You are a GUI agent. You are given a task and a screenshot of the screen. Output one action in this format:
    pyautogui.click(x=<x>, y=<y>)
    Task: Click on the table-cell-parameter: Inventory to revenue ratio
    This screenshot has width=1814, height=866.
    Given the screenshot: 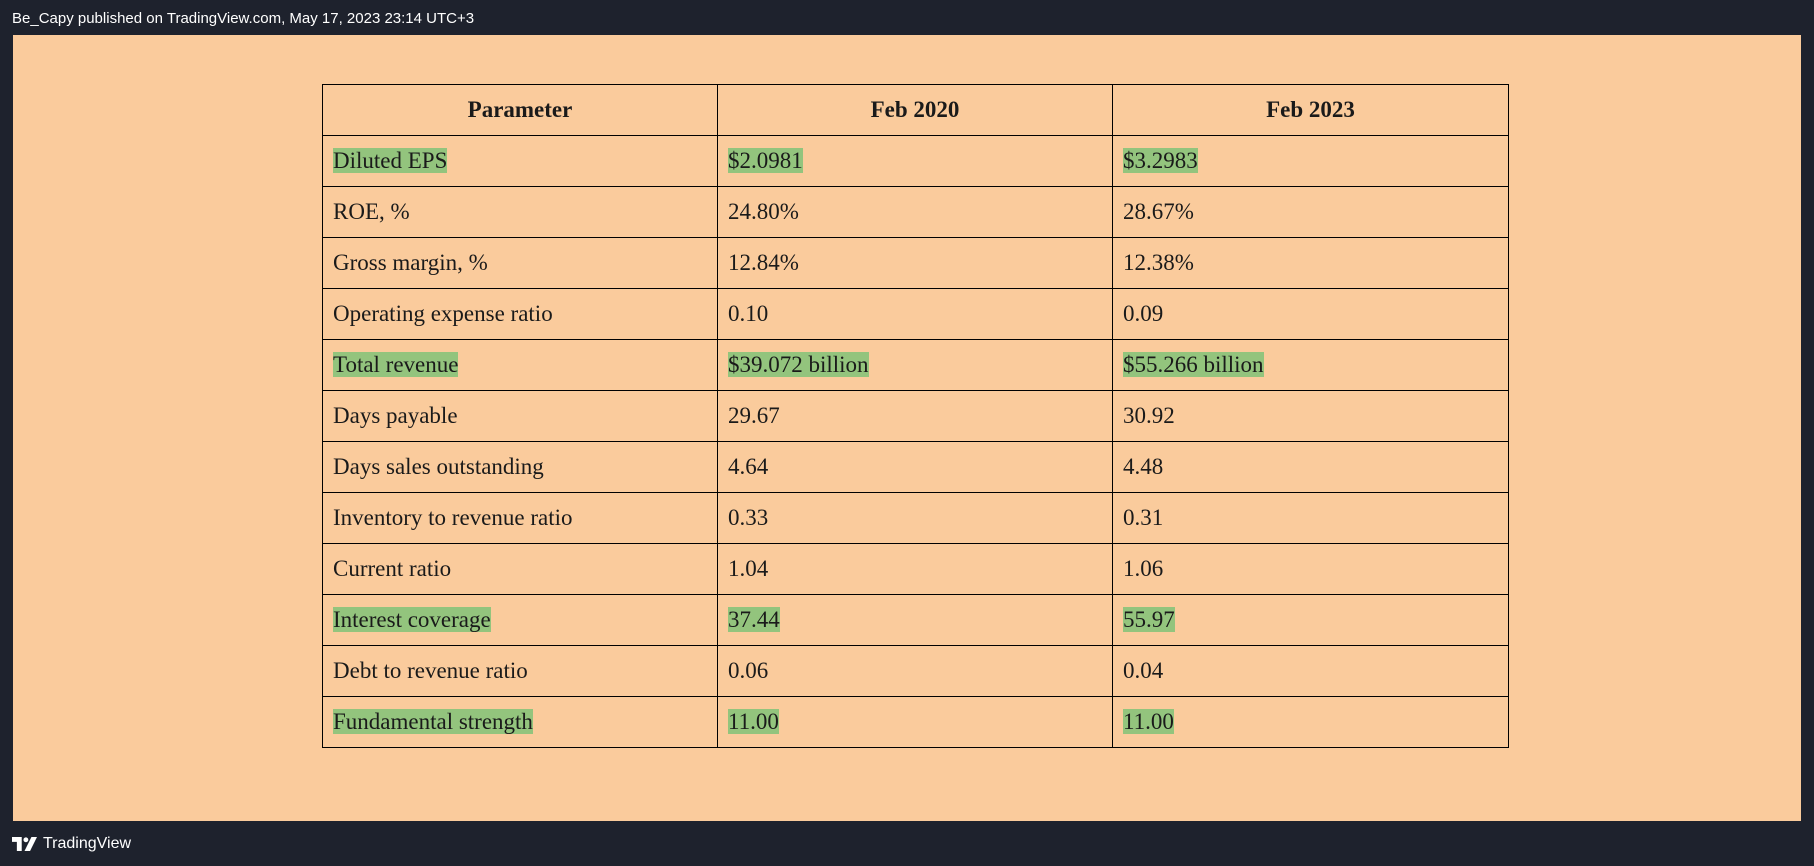 What is the action you would take?
    pyautogui.click(x=520, y=518)
    